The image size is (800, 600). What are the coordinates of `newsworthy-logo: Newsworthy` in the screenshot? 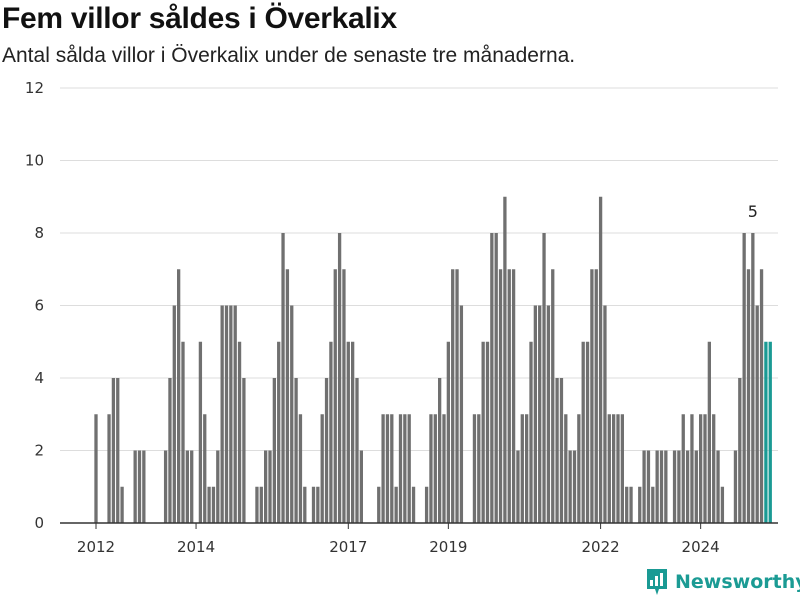 It's located at (722, 582).